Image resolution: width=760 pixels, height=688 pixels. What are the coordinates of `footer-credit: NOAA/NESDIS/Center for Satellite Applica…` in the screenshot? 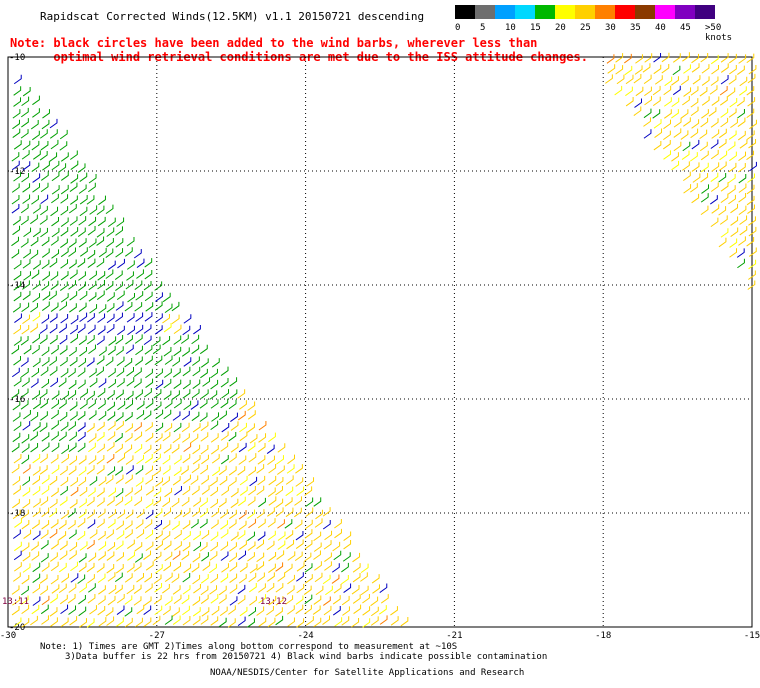 It's located at (367, 673).